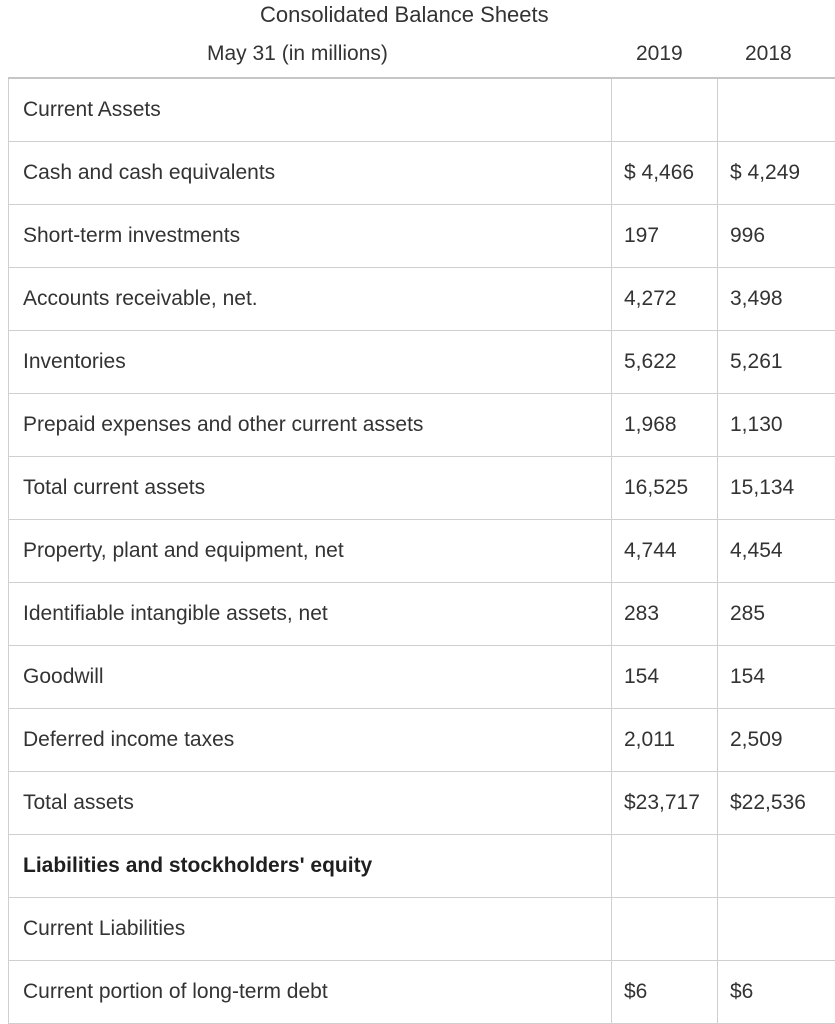 The width and height of the screenshot is (835, 1024). I want to click on row-label: Total assets, so click(310, 803).